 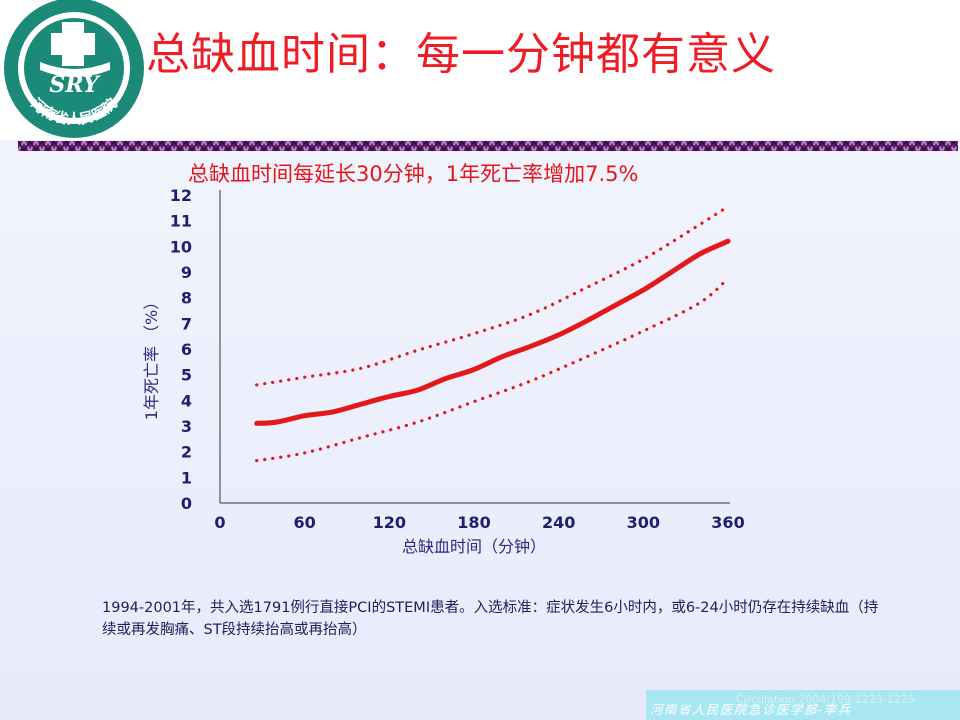 I want to click on y-axis-label: 1年死亡率 （%）, so click(x=151, y=357).